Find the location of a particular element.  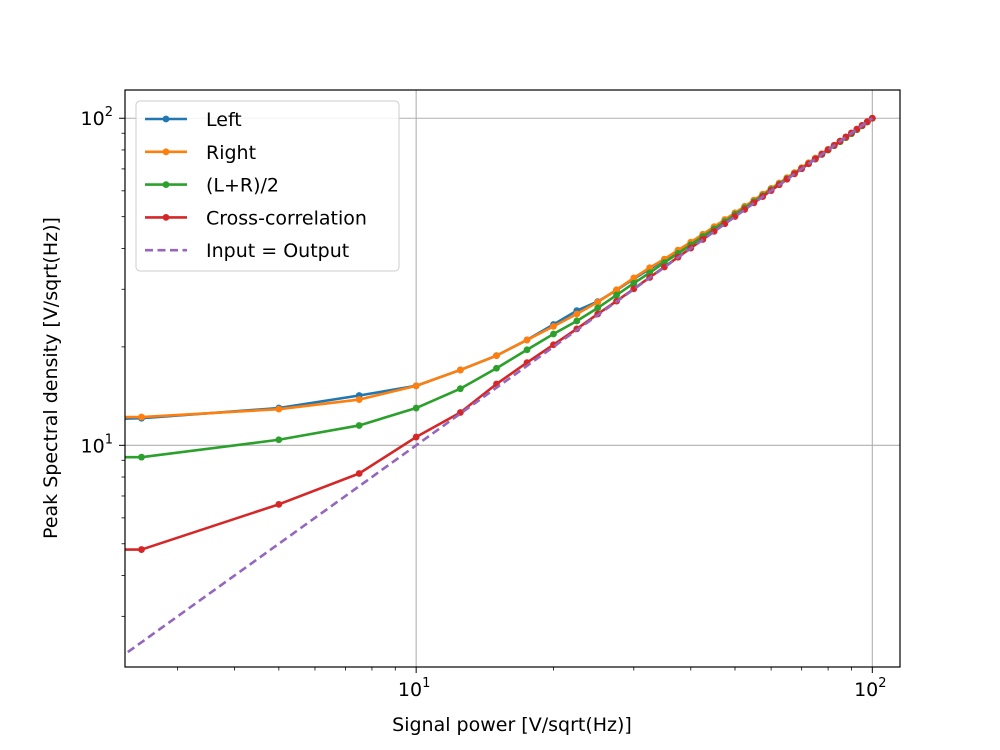

y-tick-label: 10¹ is located at coordinates (97, 444).